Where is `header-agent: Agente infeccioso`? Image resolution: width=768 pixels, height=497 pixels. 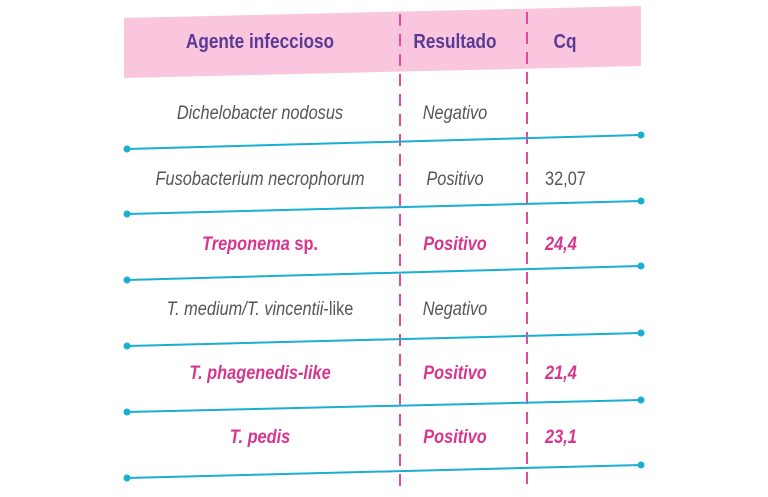 header-agent: Agente infeccioso is located at coordinates (260, 42).